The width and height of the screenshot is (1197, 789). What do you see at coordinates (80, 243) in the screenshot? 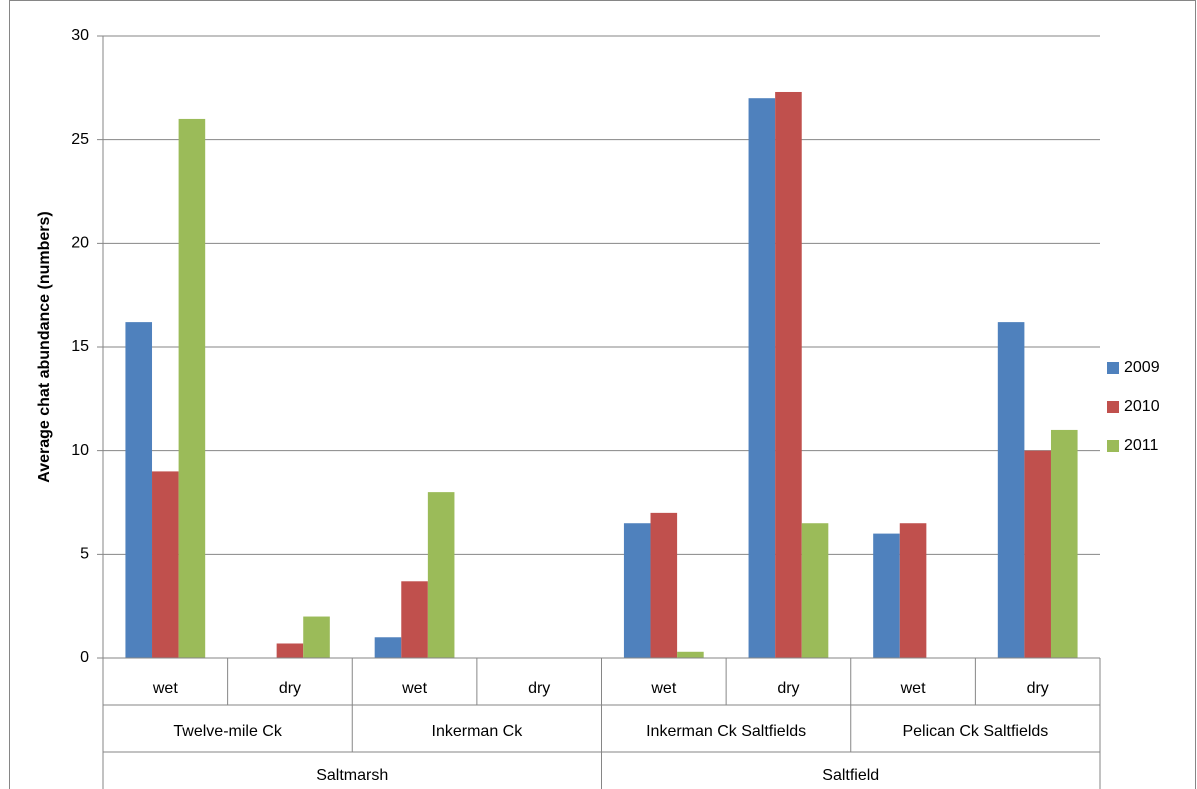
I see `y-tick-label: 20` at bounding box center [80, 243].